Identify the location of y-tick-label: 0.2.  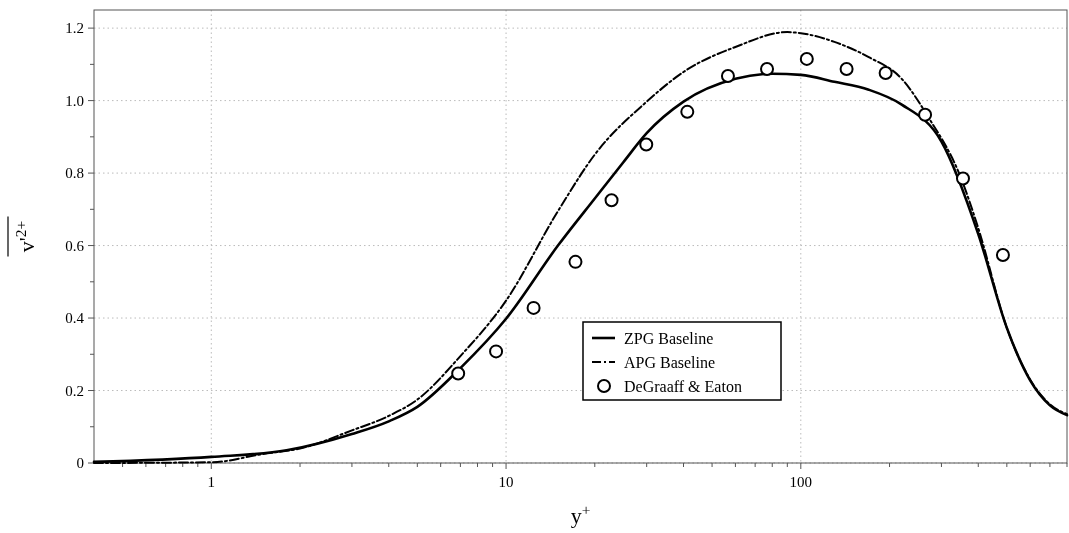
(74, 390).